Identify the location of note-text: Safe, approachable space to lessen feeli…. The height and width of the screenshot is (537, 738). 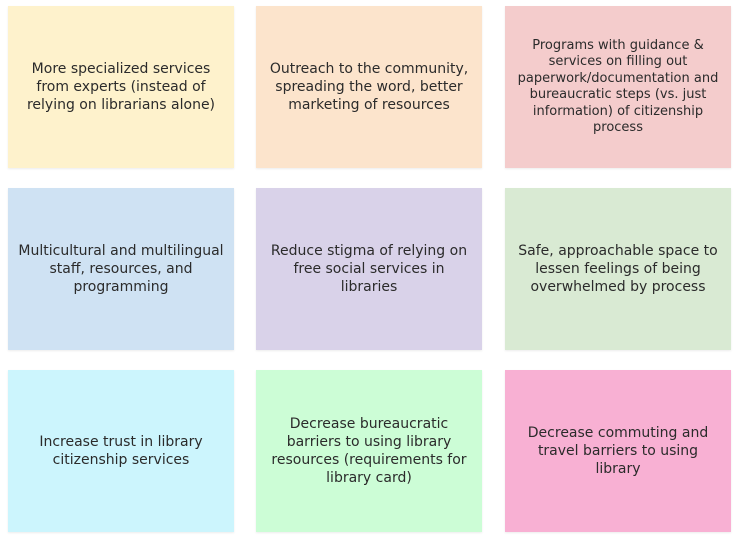
(618, 269).